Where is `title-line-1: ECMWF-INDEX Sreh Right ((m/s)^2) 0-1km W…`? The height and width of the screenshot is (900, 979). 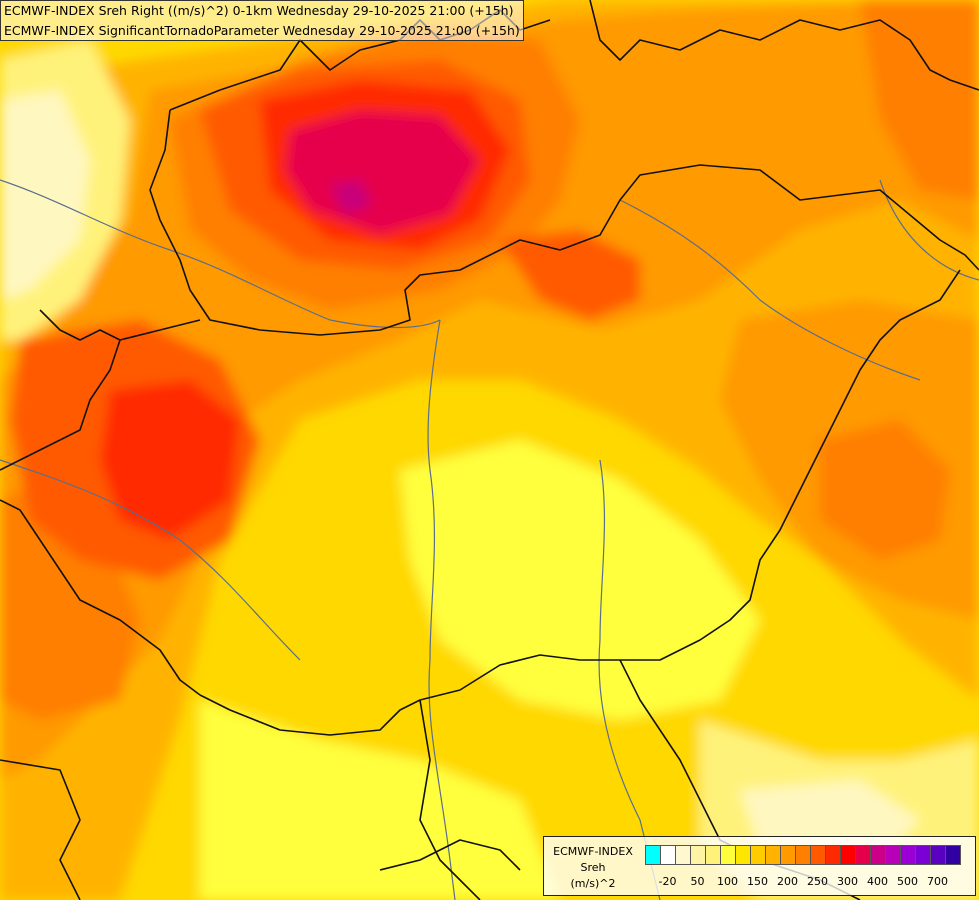
title-line-1: ECMWF-INDEX Sreh Right ((m/s)^2) 0-1km W… is located at coordinates (259, 10).